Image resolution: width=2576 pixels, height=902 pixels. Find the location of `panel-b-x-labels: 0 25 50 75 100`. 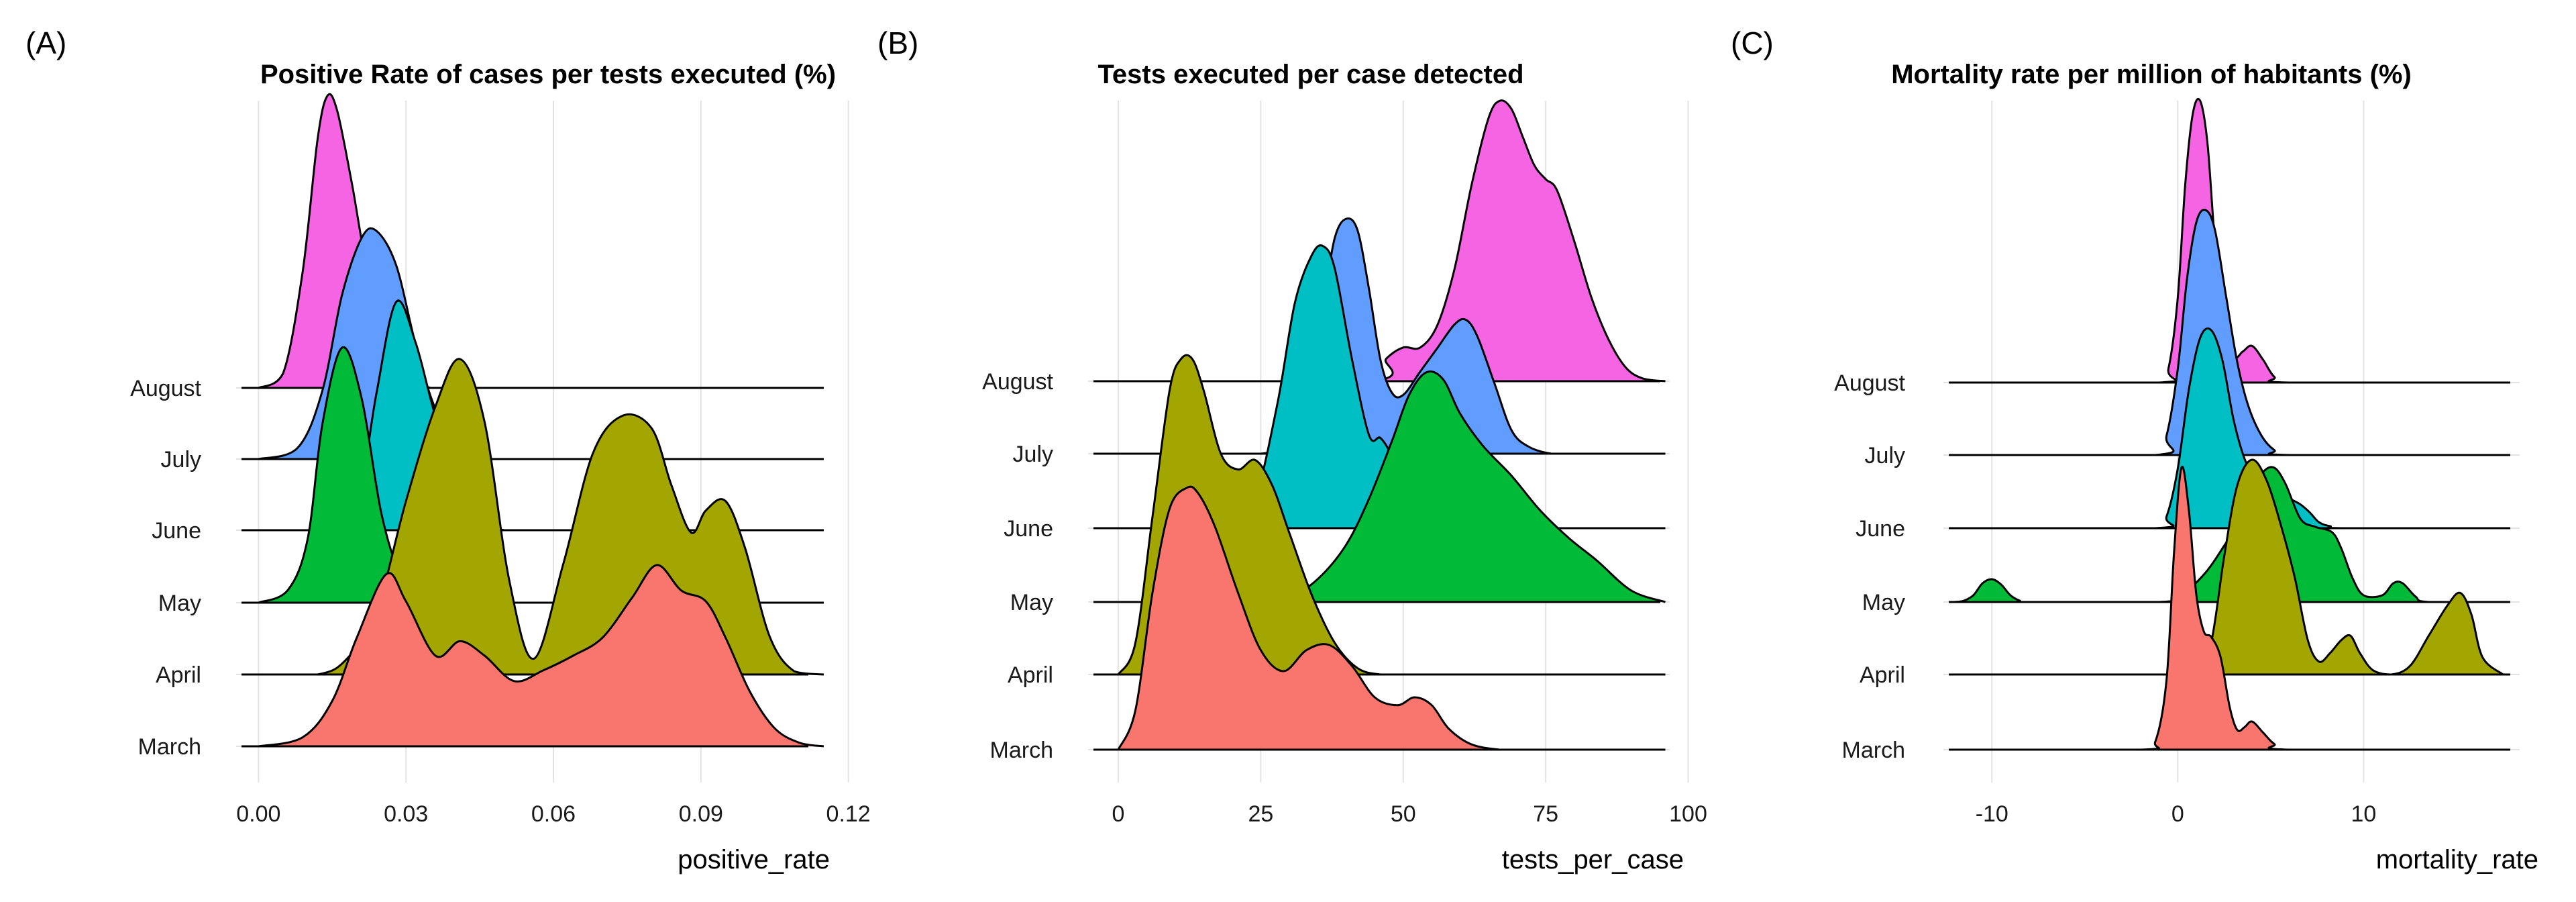

panel-b-x-labels: 0 25 50 75 100 is located at coordinates (1409, 814).